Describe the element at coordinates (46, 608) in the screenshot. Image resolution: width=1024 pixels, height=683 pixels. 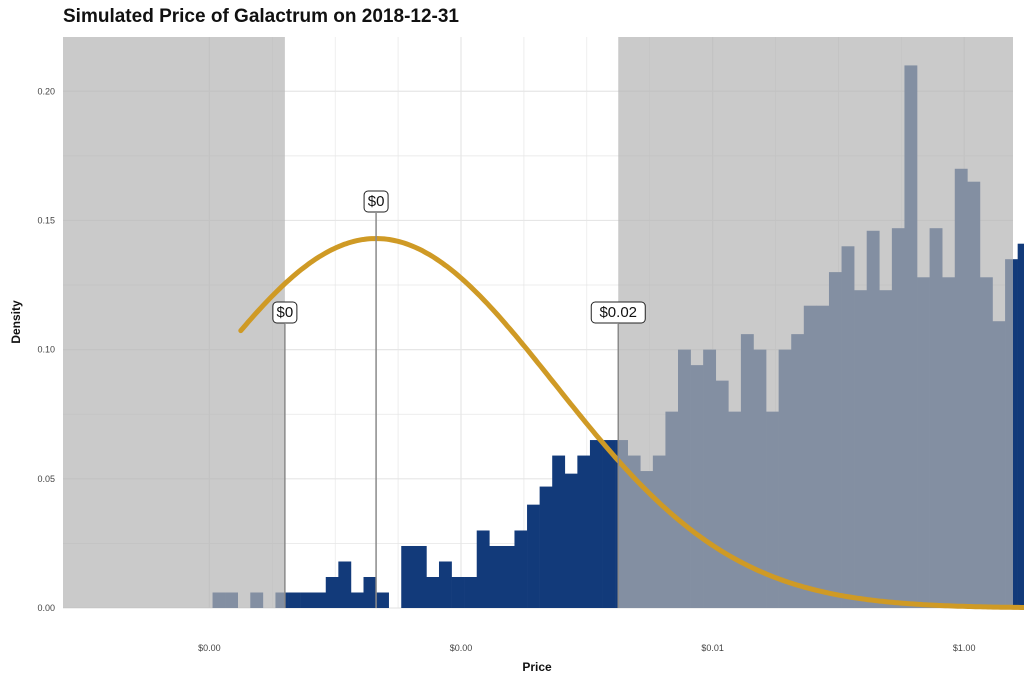
I see `y-tick-label: 0.00` at that location.